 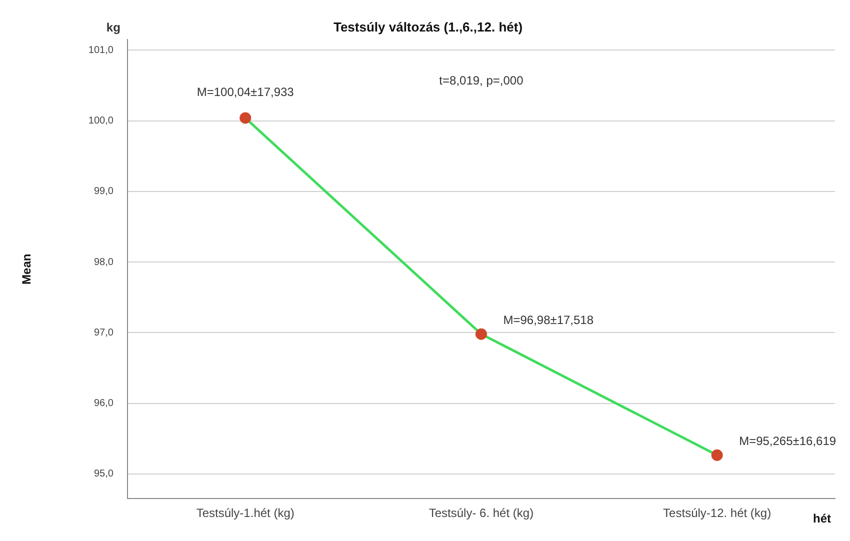 What do you see at coordinates (104, 474) in the screenshot?
I see `y-tick-label: 95,0` at bounding box center [104, 474].